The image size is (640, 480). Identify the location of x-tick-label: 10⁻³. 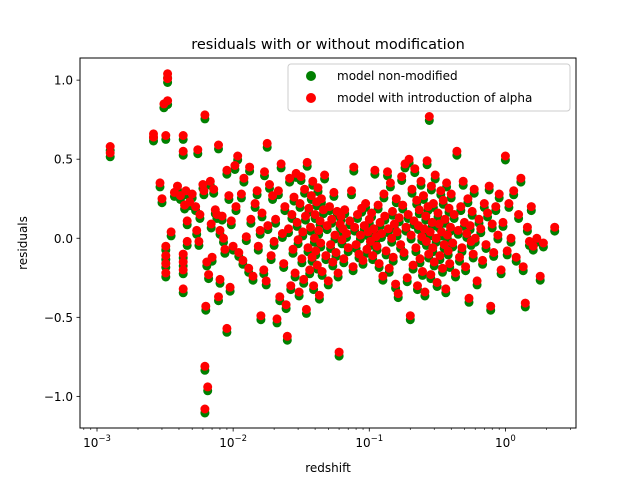
(97, 442).